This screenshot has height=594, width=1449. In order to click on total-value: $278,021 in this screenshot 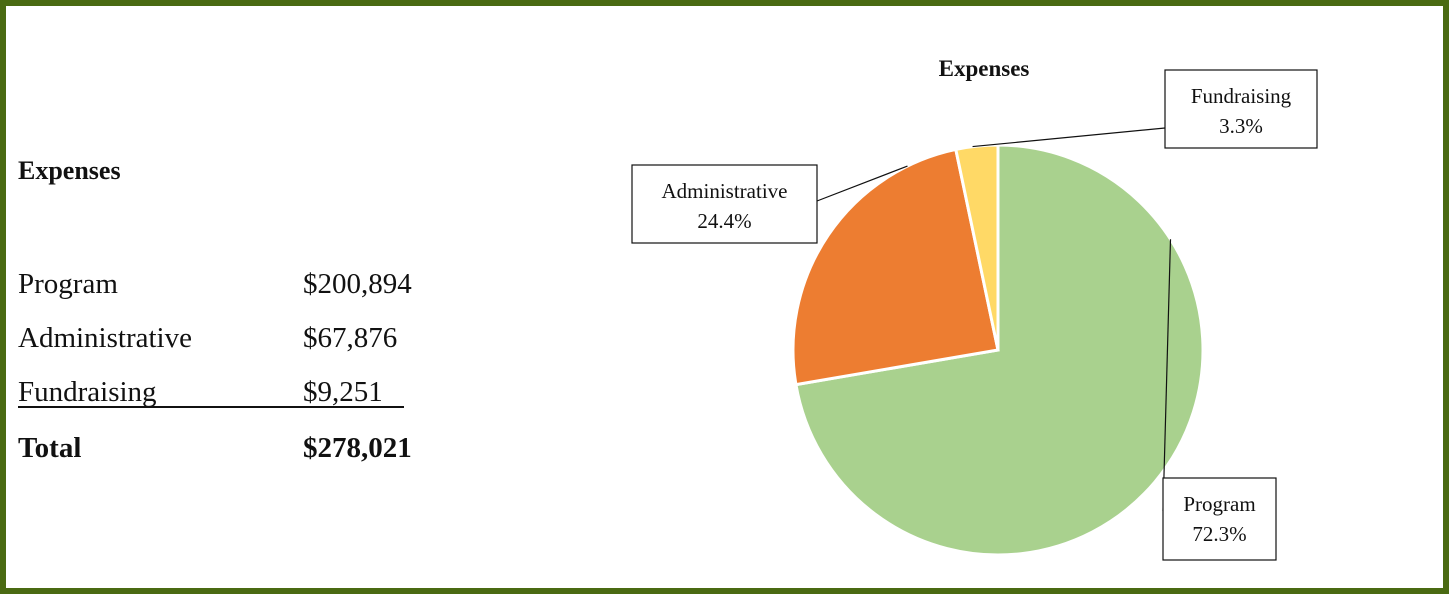, I will do `click(357, 448)`.